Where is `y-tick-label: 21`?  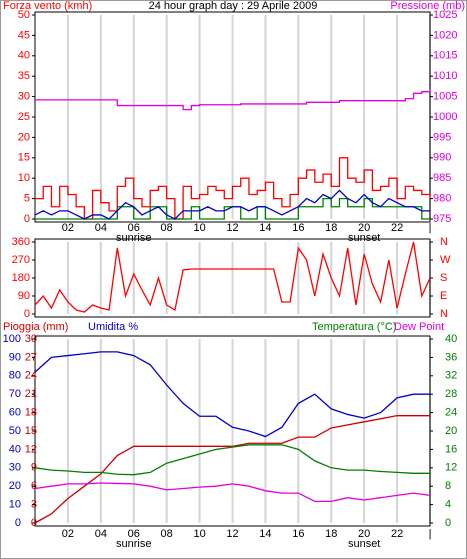
y-tick-label: 21 is located at coordinates (31, 394).